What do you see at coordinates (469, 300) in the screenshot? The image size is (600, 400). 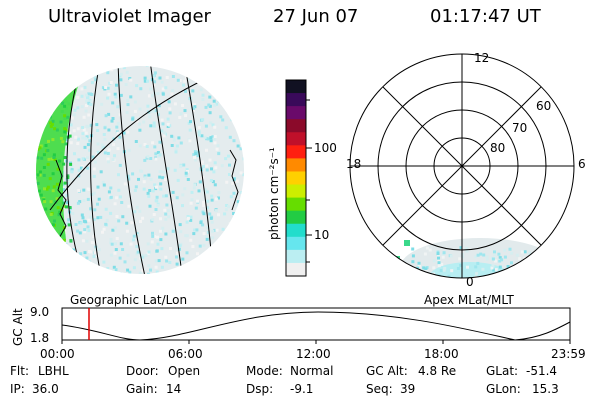 I see `polar-projection-label: Apex MLat/MLT` at bounding box center [469, 300].